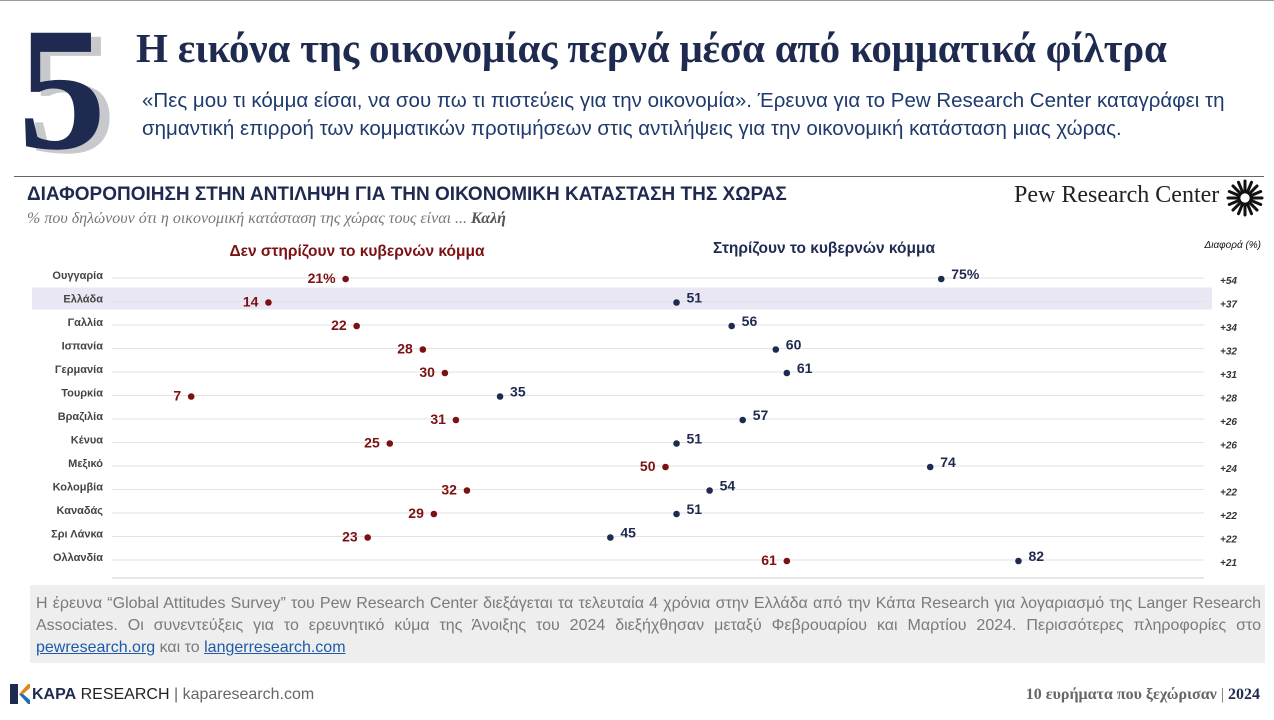  Describe the element at coordinates (416, 513) in the screenshot. I see `value-label-not-support: 29` at that location.